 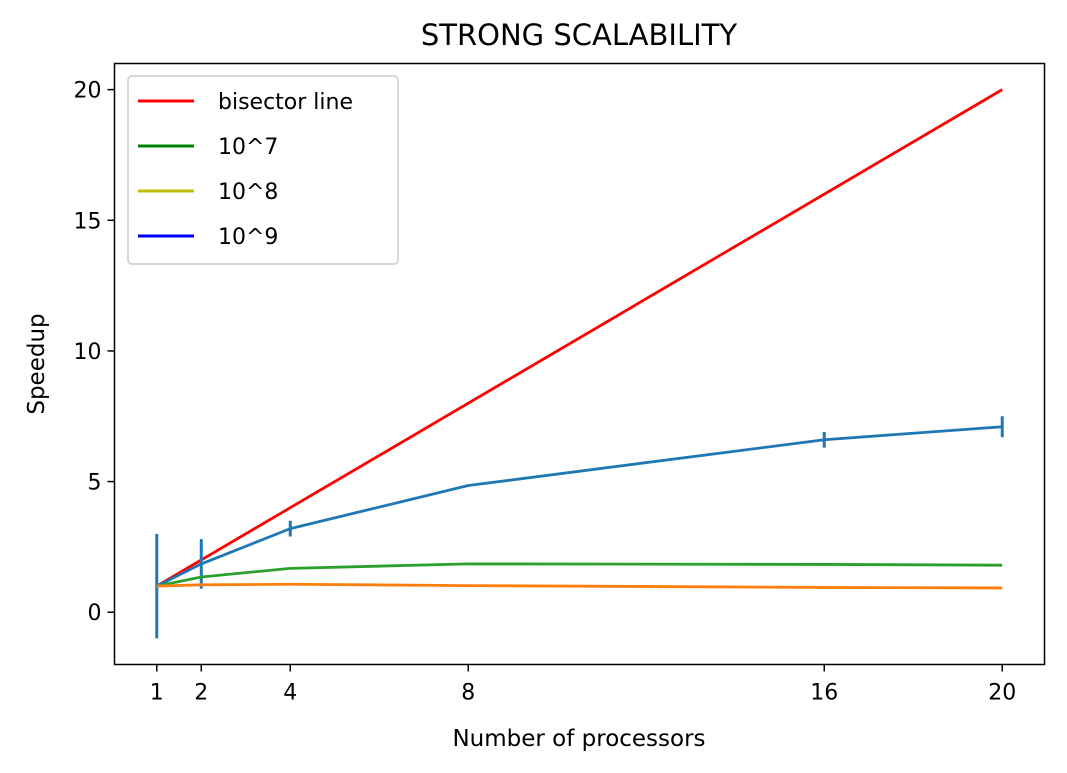 I want to click on x-axis-label: Number of processors, so click(x=578, y=739).